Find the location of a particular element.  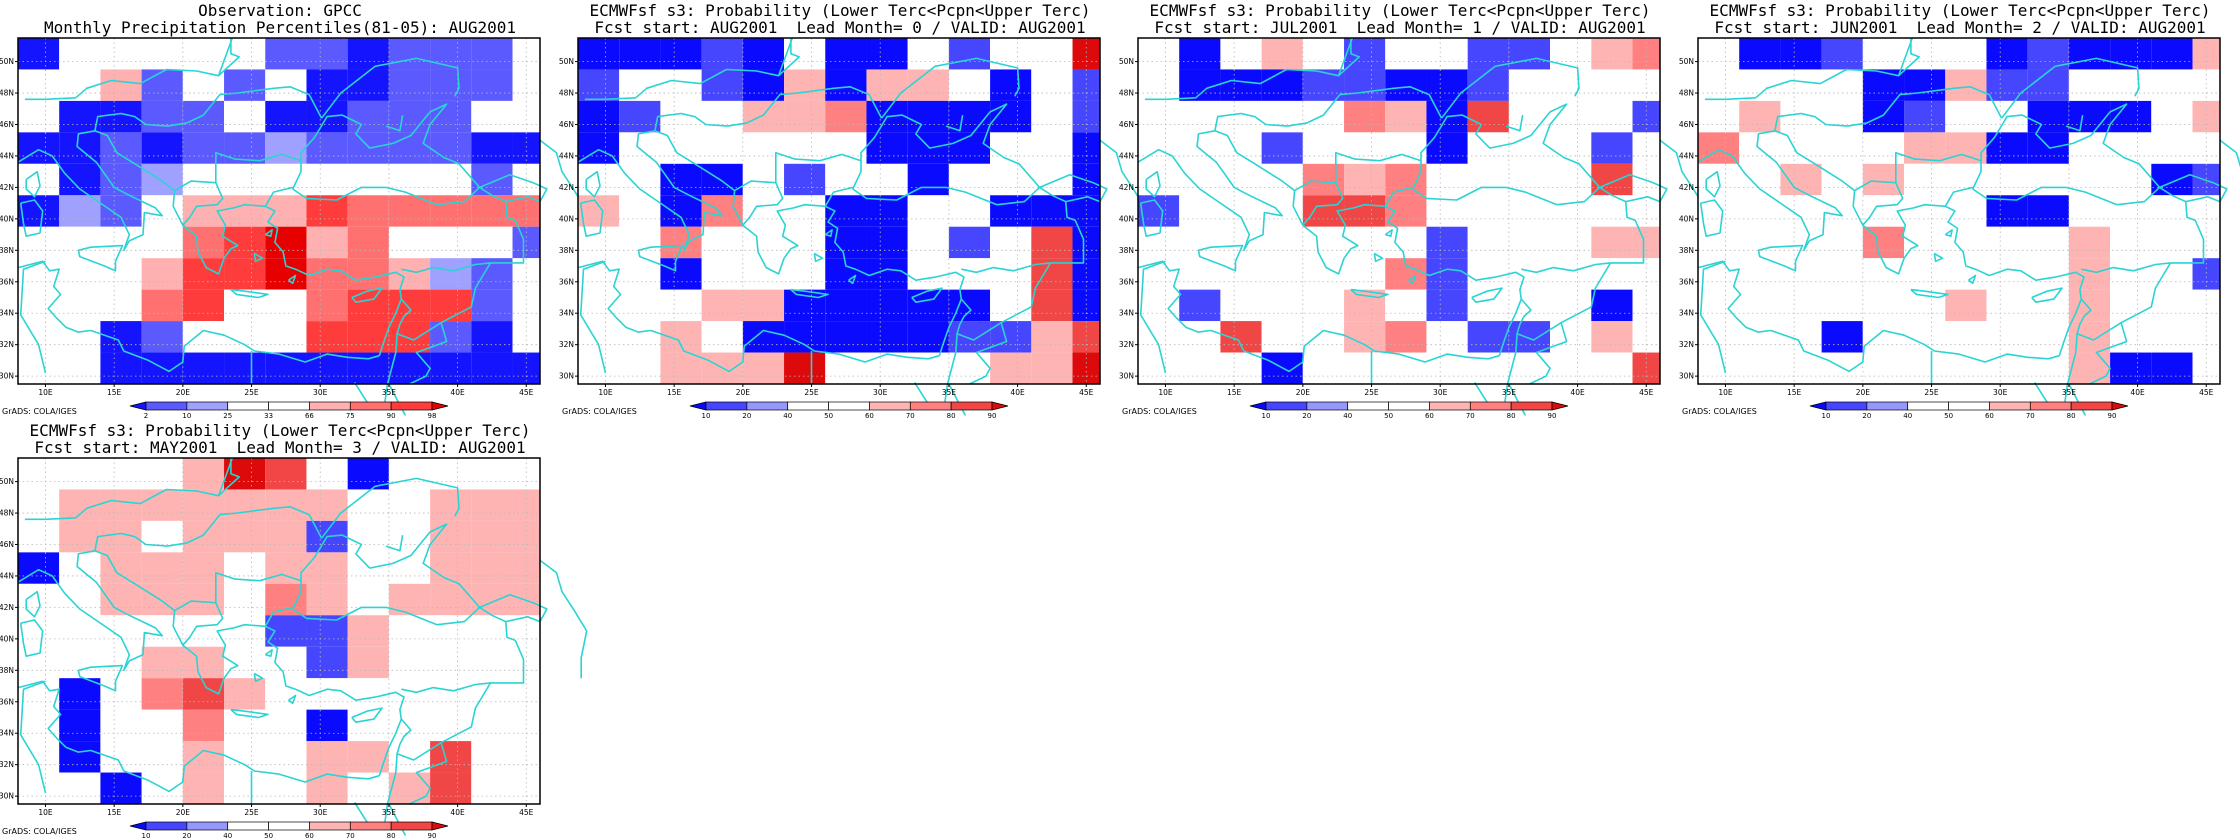

lat-tick-label: 38N is located at coordinates (7, 670).